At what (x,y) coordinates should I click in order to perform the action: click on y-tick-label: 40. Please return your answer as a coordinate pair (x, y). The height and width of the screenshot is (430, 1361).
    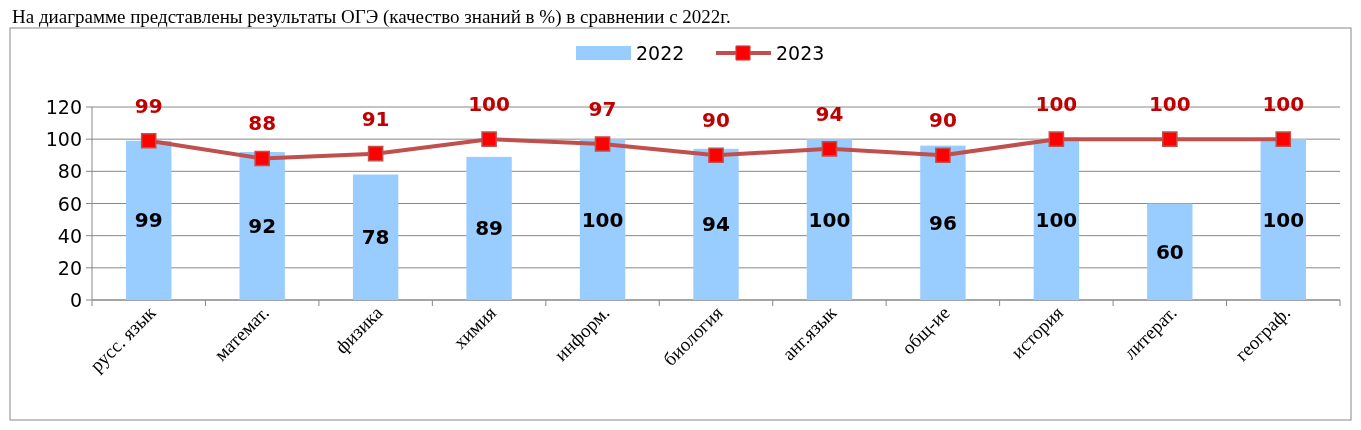
    Looking at the image, I should click on (69, 235).